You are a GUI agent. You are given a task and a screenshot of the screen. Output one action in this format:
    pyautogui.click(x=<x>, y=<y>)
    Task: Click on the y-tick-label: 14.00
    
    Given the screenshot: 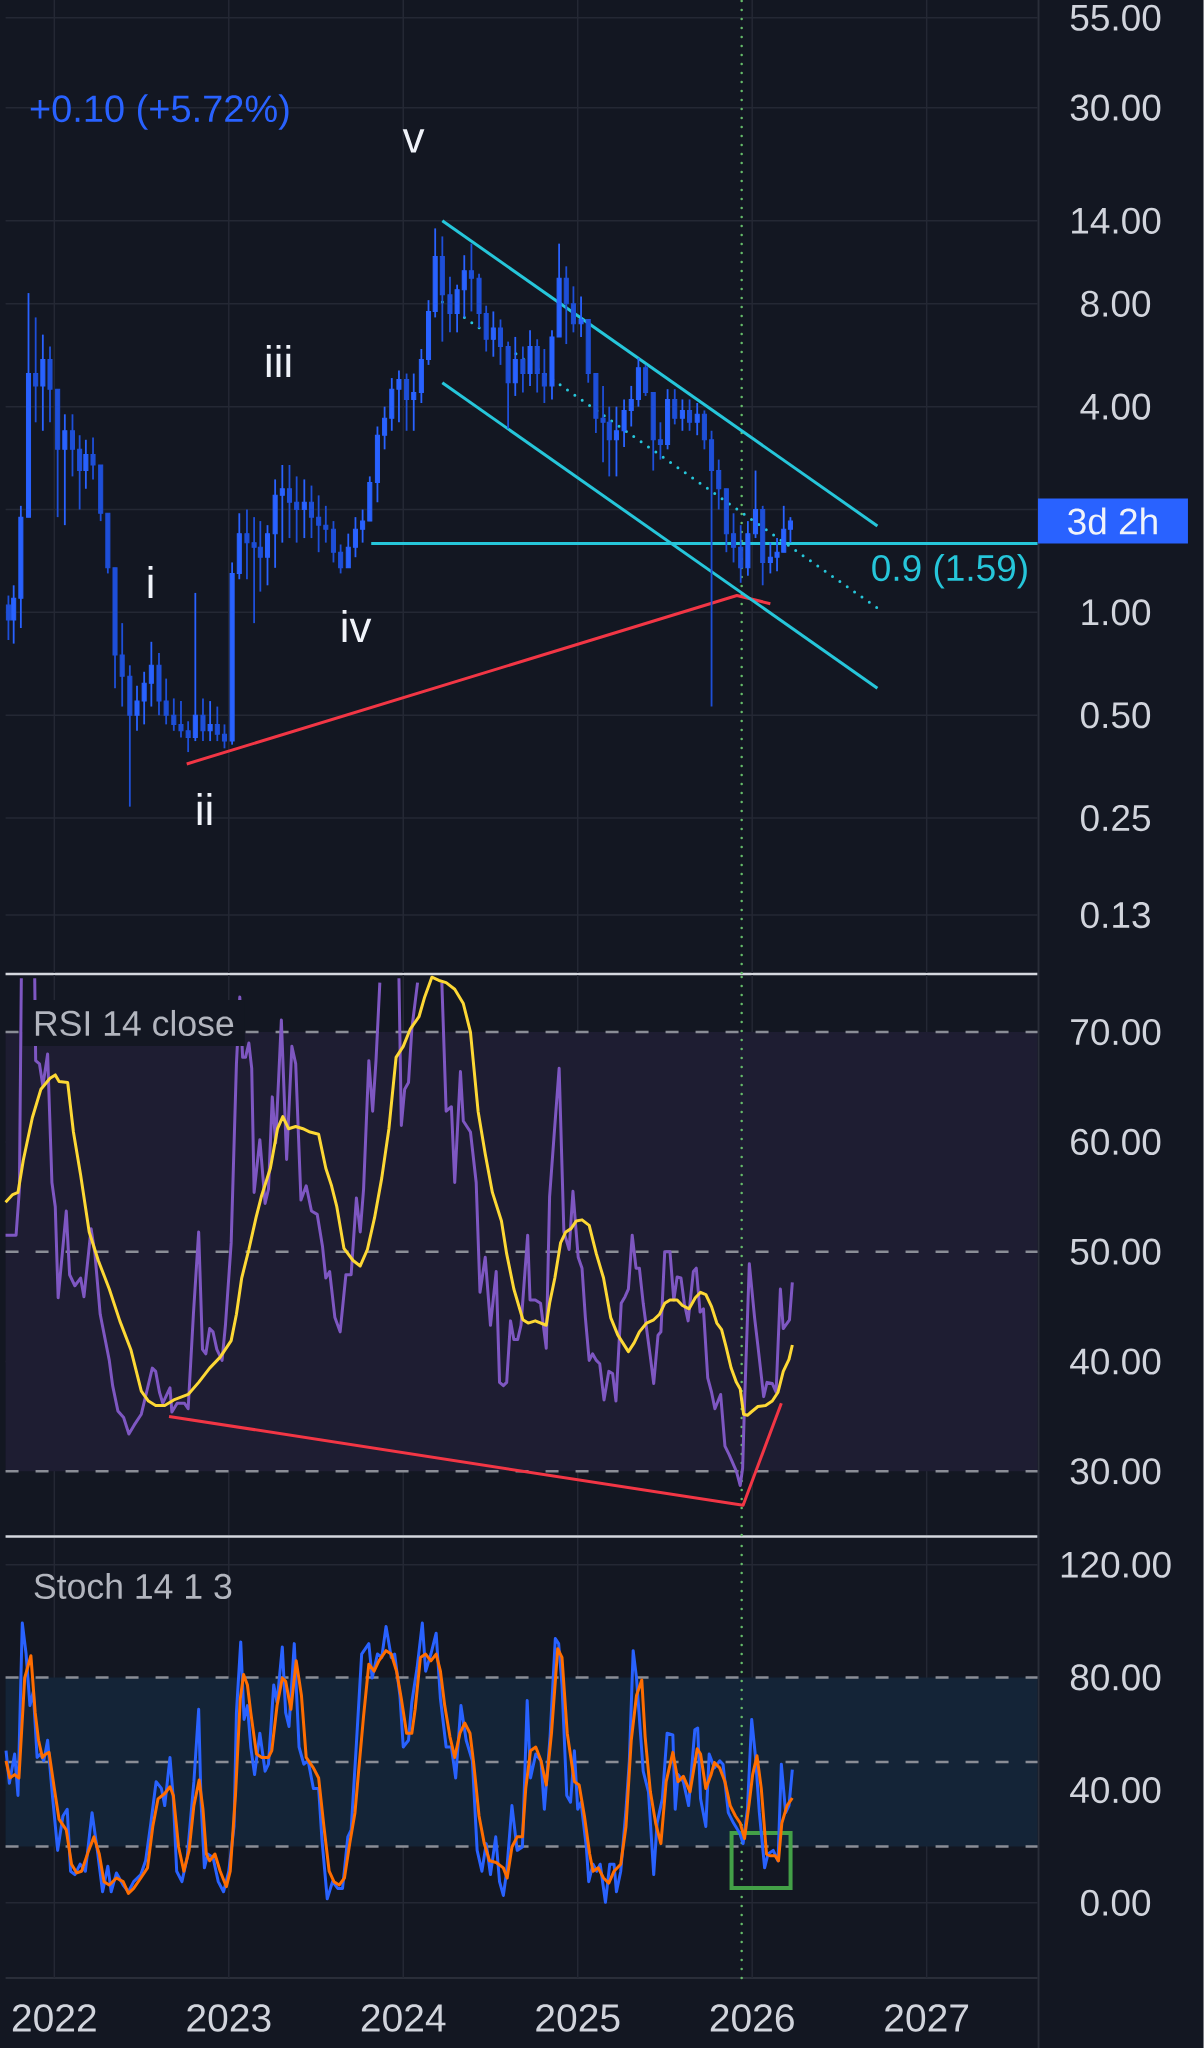 What is the action you would take?
    pyautogui.click(x=1116, y=220)
    